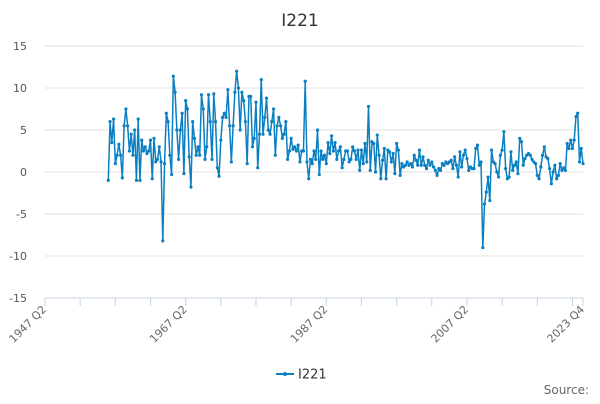  I want to click on x-tick-label: 1947 Q2, so click(28, 324).